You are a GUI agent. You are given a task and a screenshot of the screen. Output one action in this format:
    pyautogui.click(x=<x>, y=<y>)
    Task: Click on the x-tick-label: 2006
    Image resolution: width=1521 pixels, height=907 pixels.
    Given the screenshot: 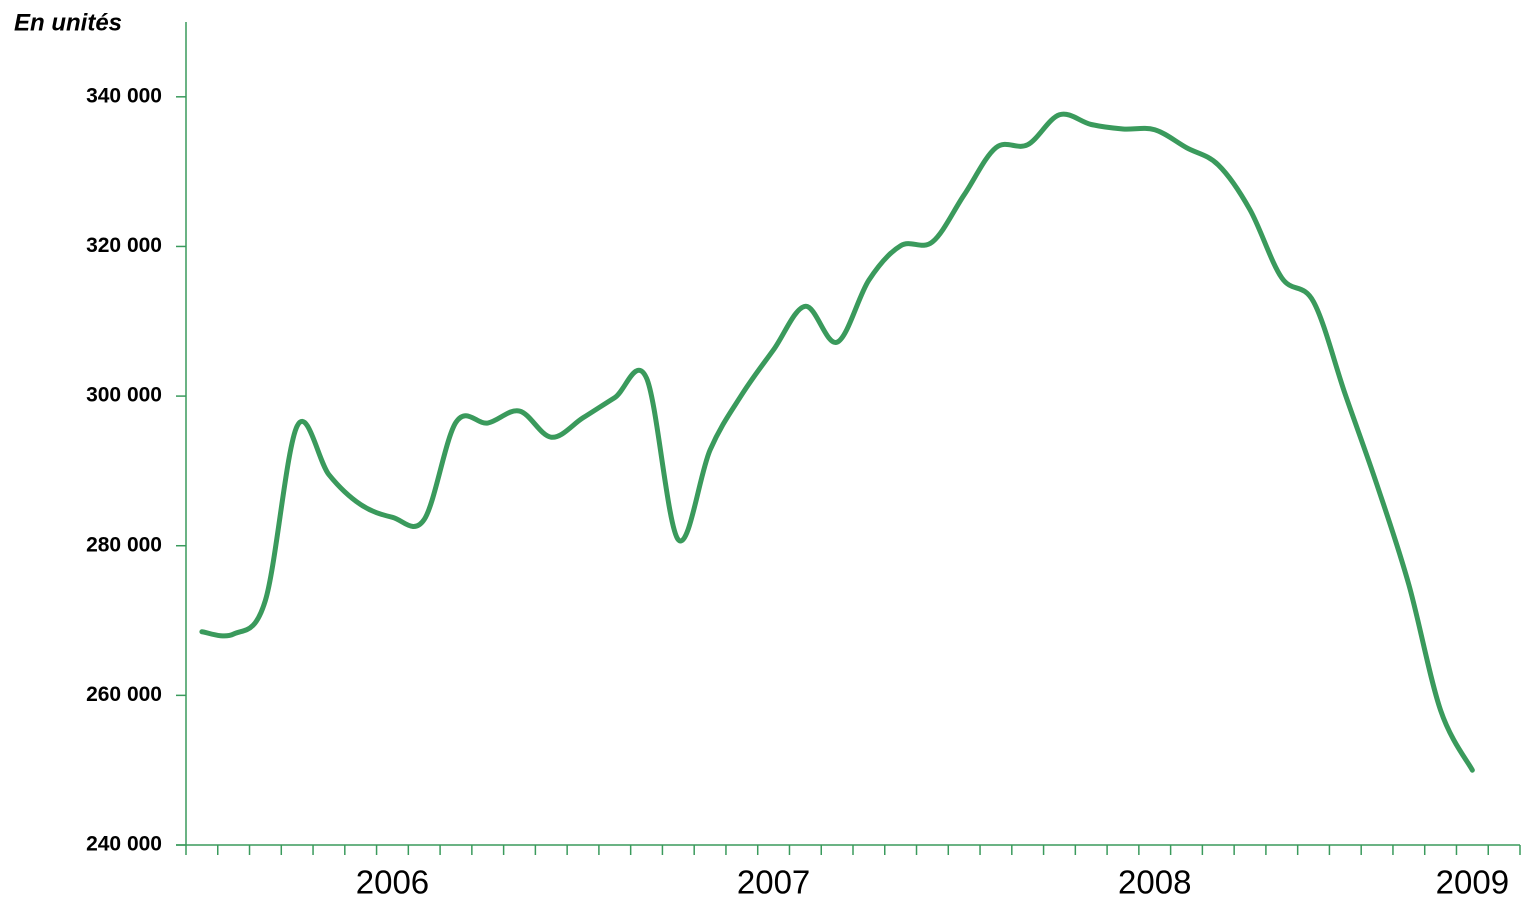 What is the action you would take?
    pyautogui.click(x=392, y=882)
    